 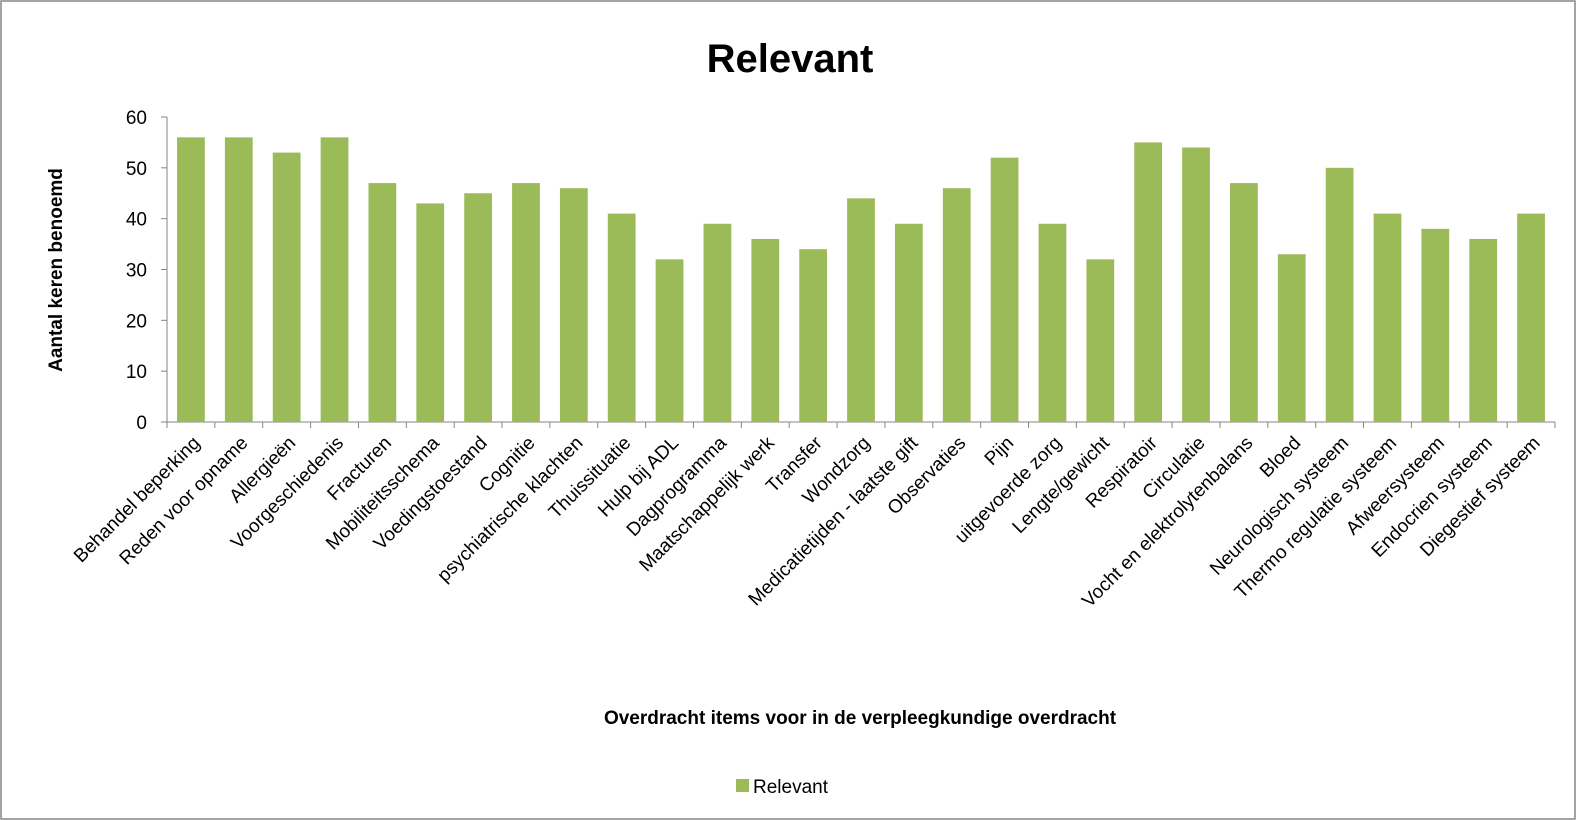 I want to click on legend-label: Relevant, so click(x=791, y=787).